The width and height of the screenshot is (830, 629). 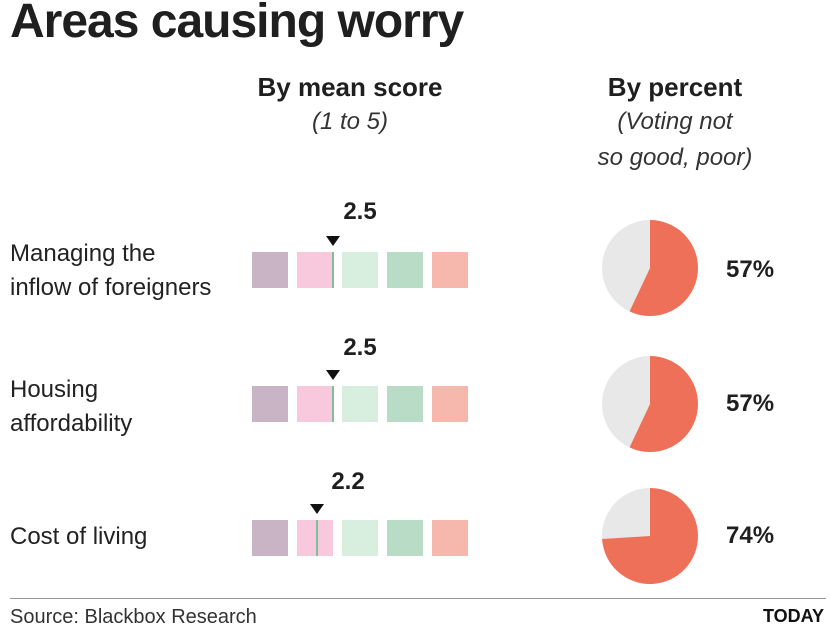 I want to click on percent-header: By percent (Voting not so good, poor), so click(x=675, y=123).